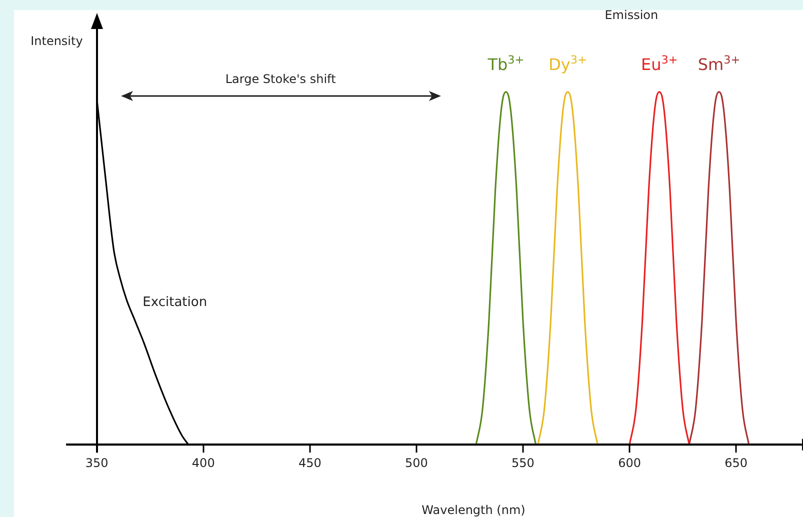  I want to click on text: Large Stoke's shift, so click(280, 79).